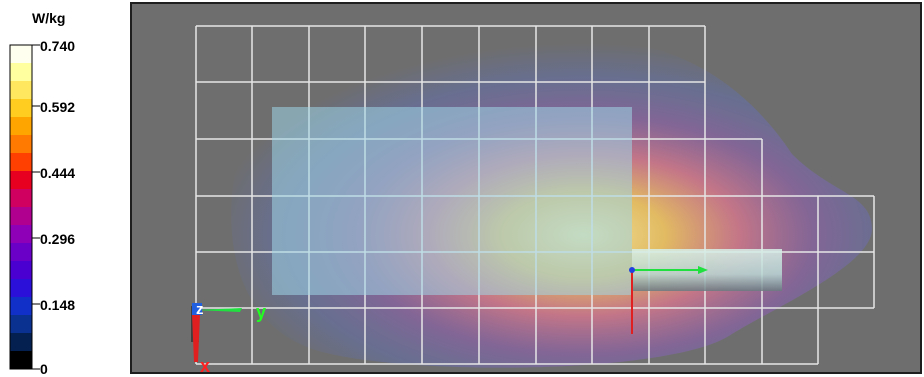 The image size is (924, 377). Describe the element at coordinates (668, 300) in the screenshot. I see `probe-axes` at that location.